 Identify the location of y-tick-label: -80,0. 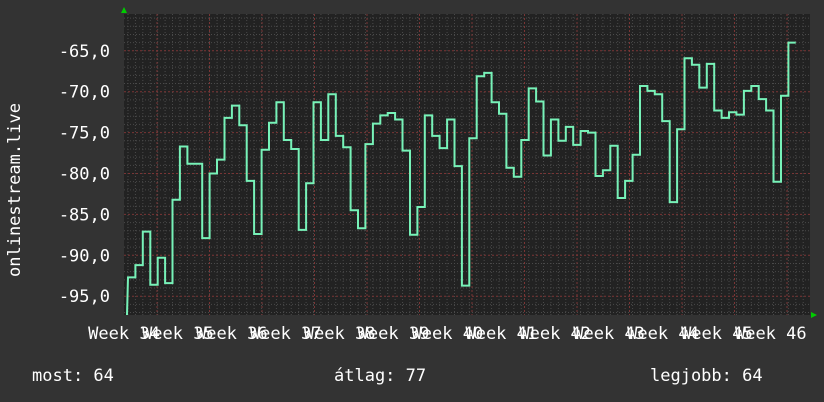
(84, 174).